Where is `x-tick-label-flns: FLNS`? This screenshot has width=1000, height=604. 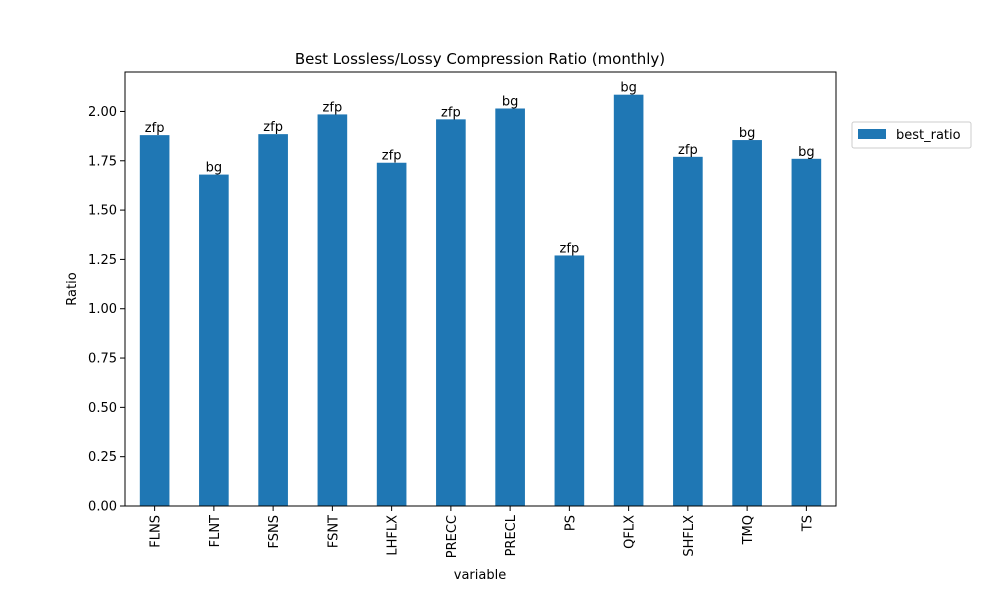
x-tick-label-flns: FLNS is located at coordinates (156, 531).